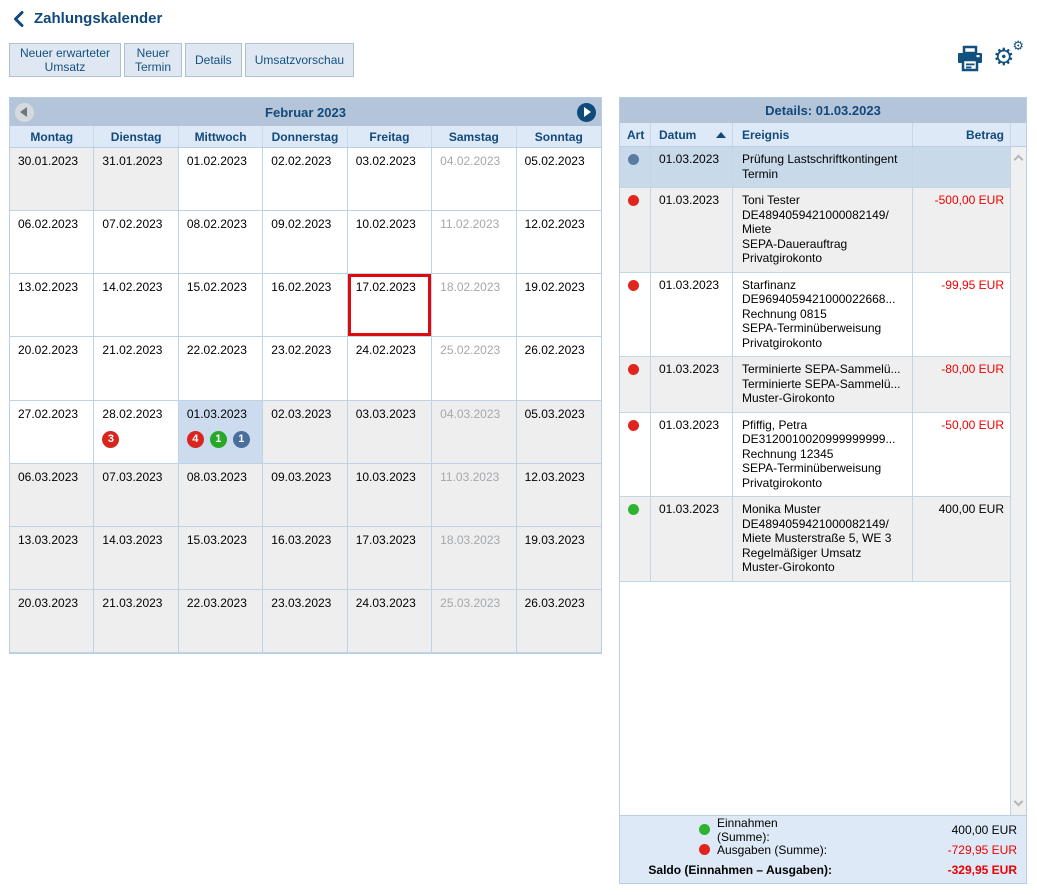 The width and height of the screenshot is (1037, 895). What do you see at coordinates (474, 495) in the screenshot?
I see `calendar-cell: 11.03.2023` at bounding box center [474, 495].